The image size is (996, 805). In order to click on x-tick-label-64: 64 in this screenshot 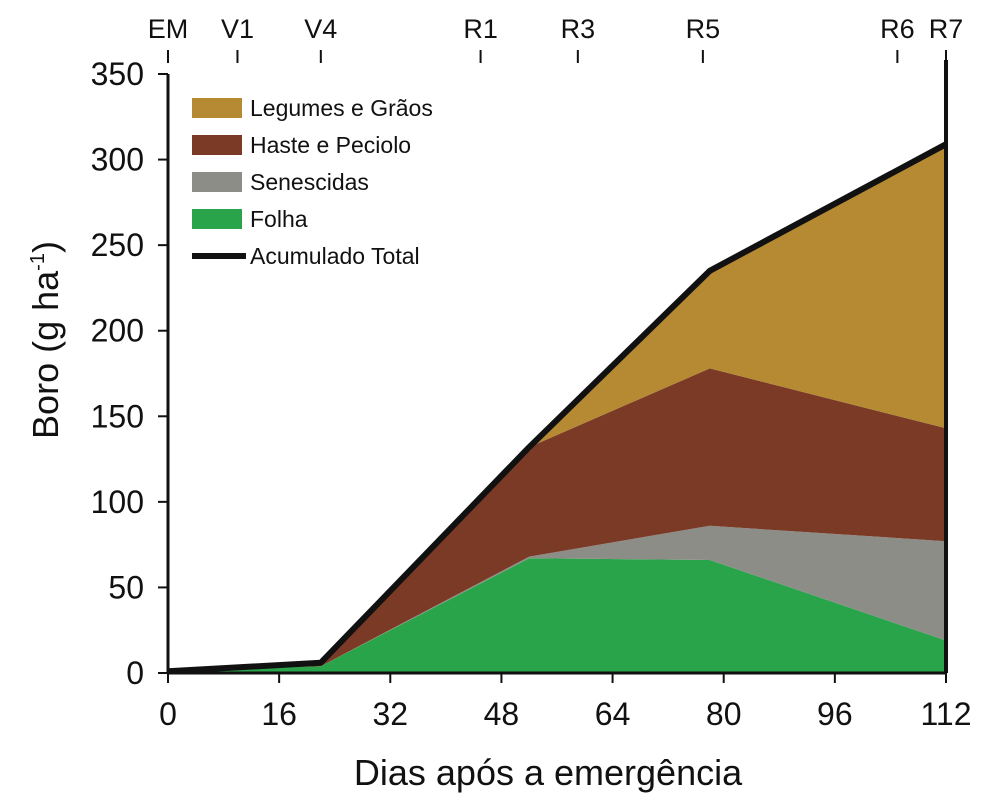, I will do `click(613, 714)`.